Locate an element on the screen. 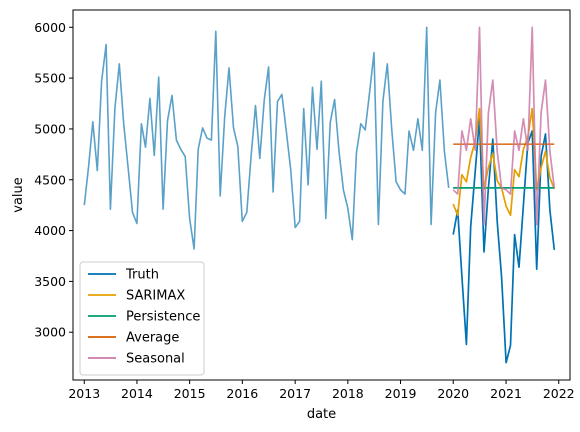 The height and width of the screenshot is (432, 580). y-tick-label: 5500 is located at coordinates (50, 78).